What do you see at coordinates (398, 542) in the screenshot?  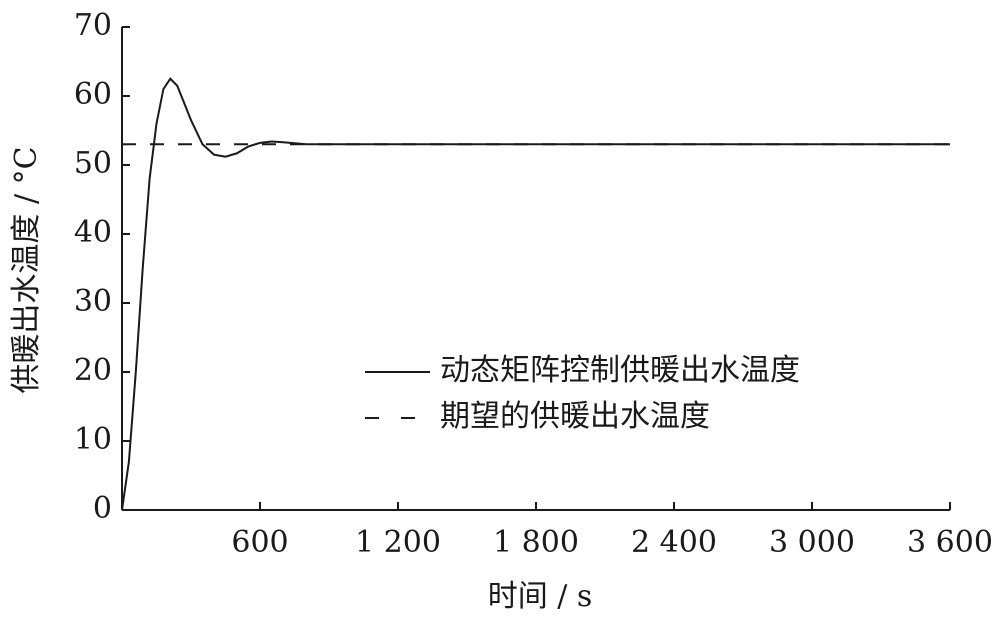 I see `x-tick-label: 1 200` at bounding box center [398, 542].